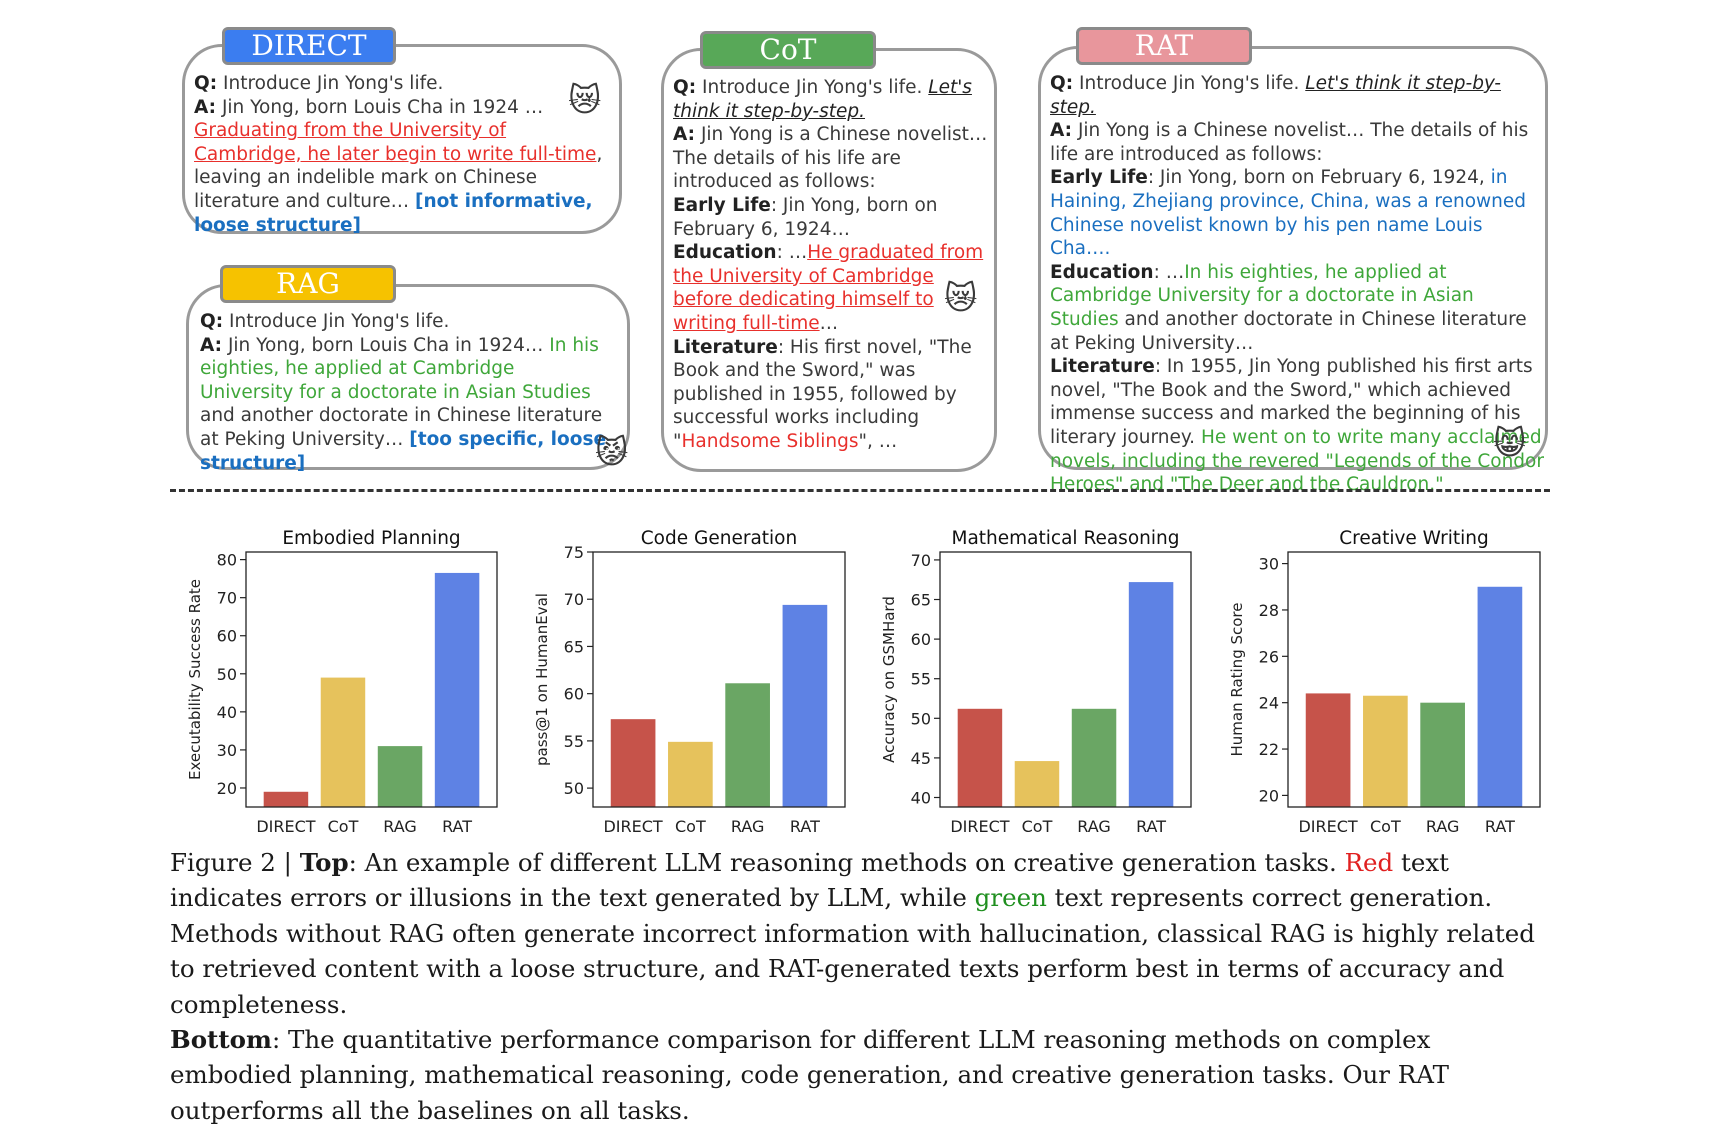 This screenshot has height=1128, width=1728. What do you see at coordinates (221, 1040) in the screenshot?
I see `bottom-label: Bottom` at bounding box center [221, 1040].